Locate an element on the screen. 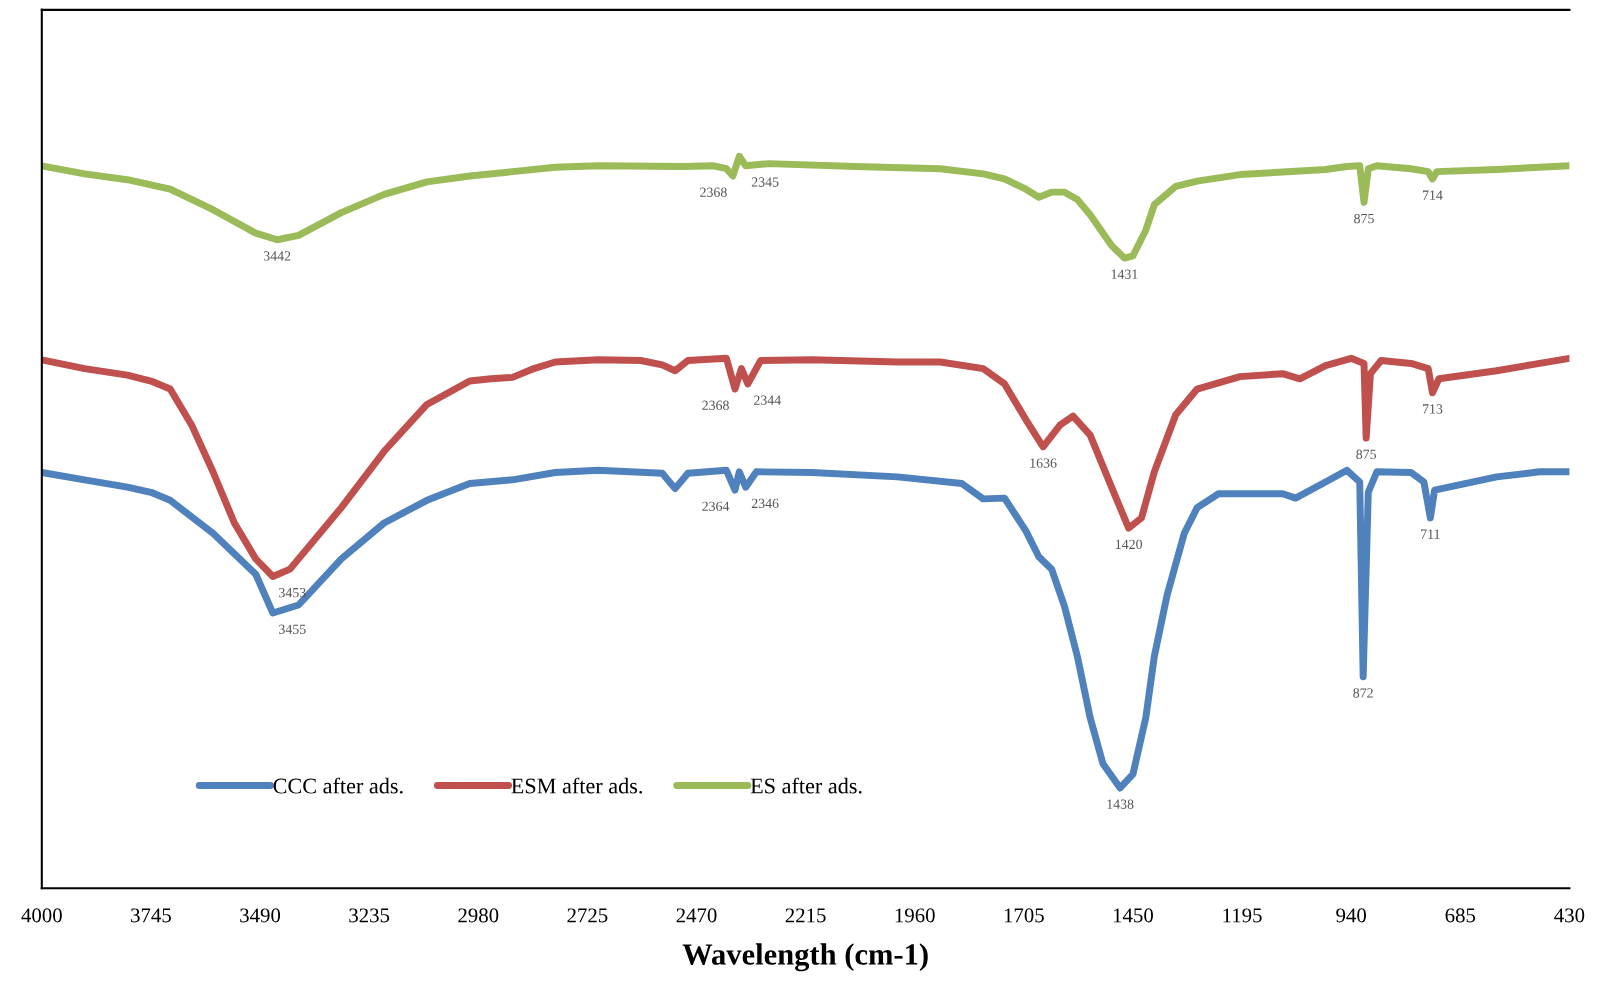 The height and width of the screenshot is (987, 1608). x-tick-label: 685 is located at coordinates (1460, 915).